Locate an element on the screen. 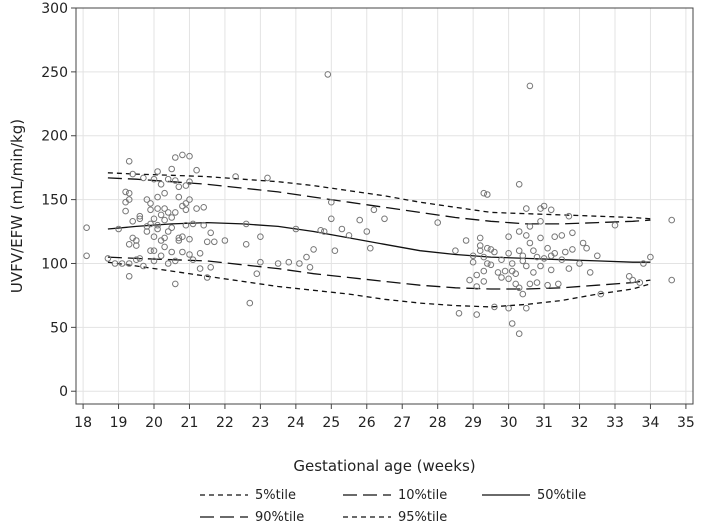 This screenshot has width=708, height=527. x-tick-label: 23 is located at coordinates (260, 423).